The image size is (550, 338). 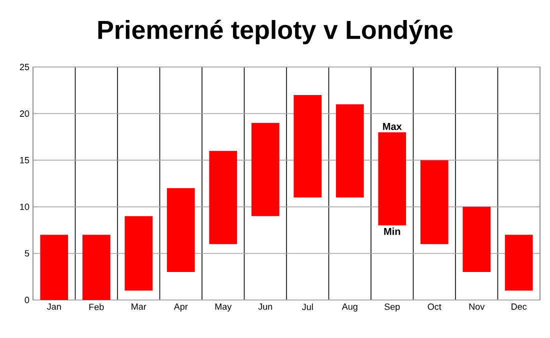 What do you see at coordinates (265, 307) in the screenshot?
I see `x-tick-label: Jun` at bounding box center [265, 307].